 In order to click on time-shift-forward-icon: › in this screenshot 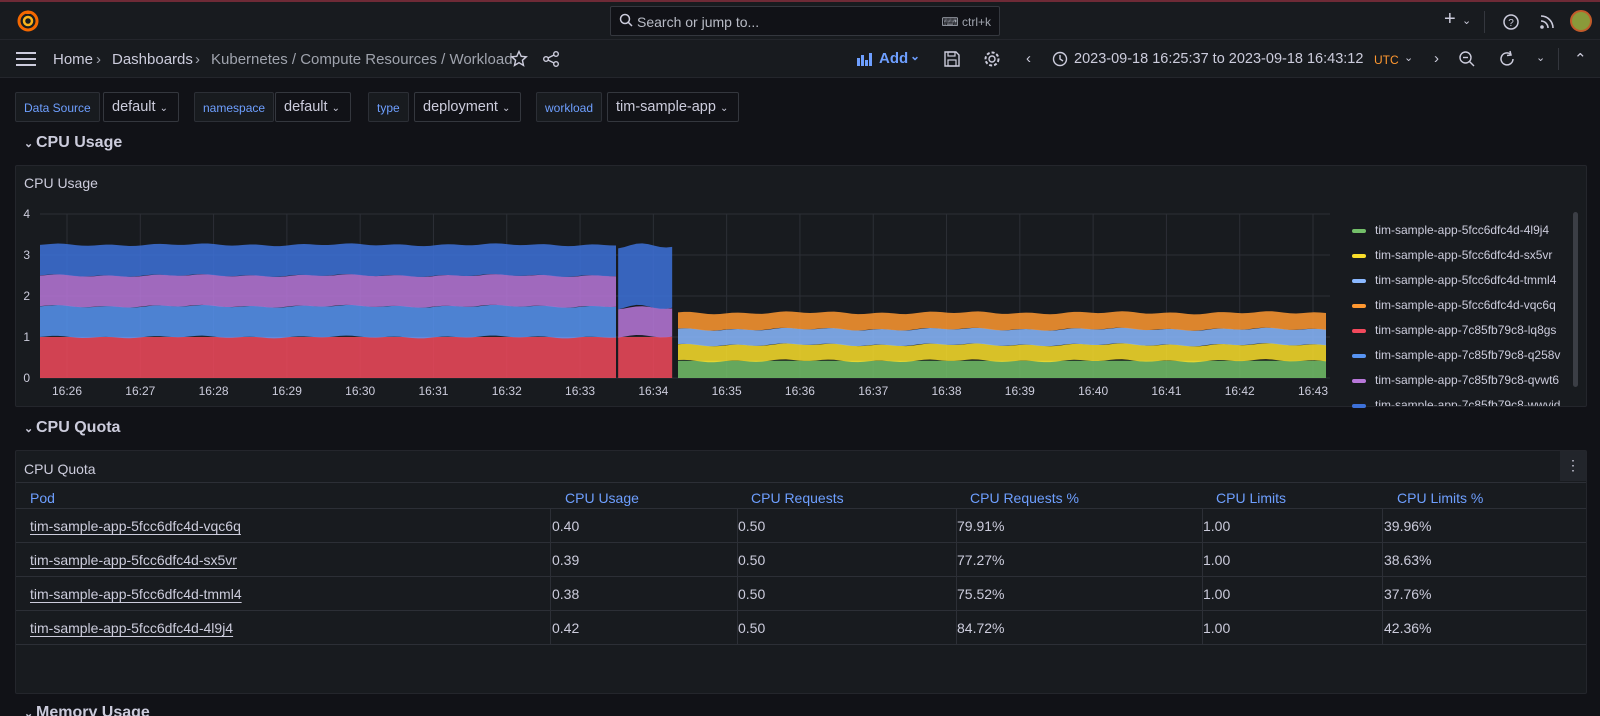, I will do `click(1436, 58)`.